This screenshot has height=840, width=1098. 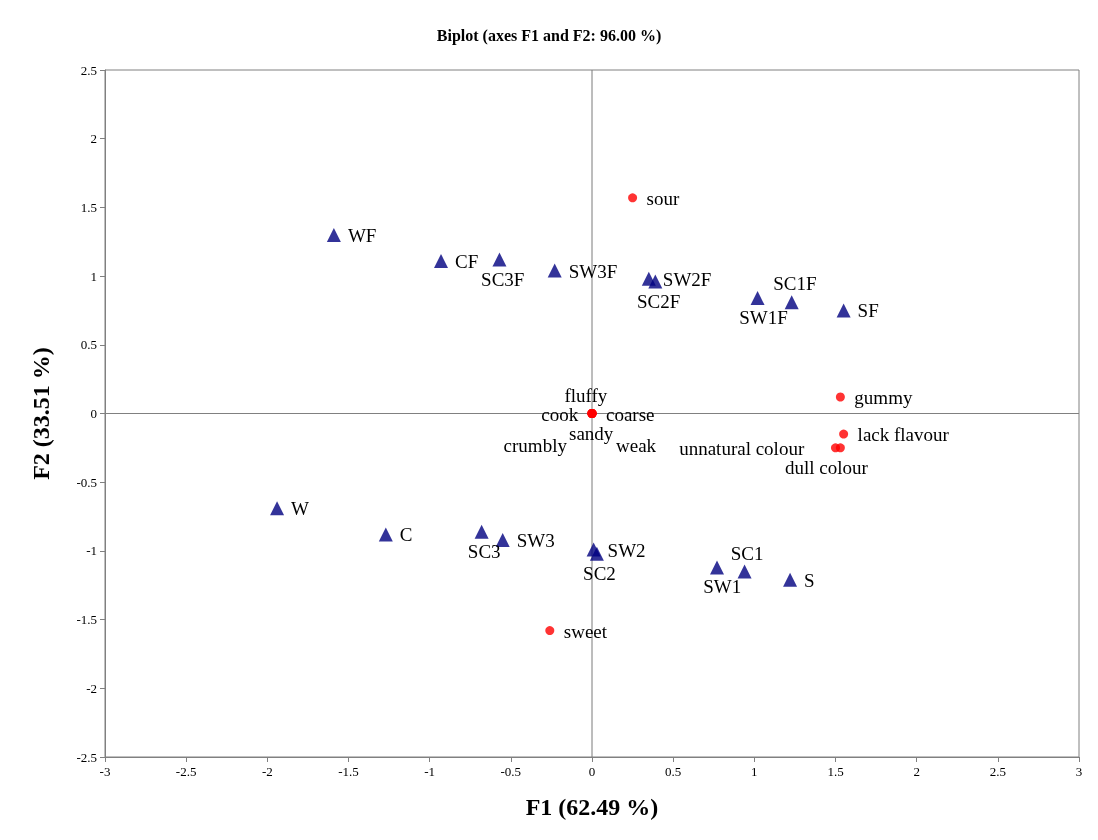 I want to click on y-tick-label: -1, so click(x=91, y=551).